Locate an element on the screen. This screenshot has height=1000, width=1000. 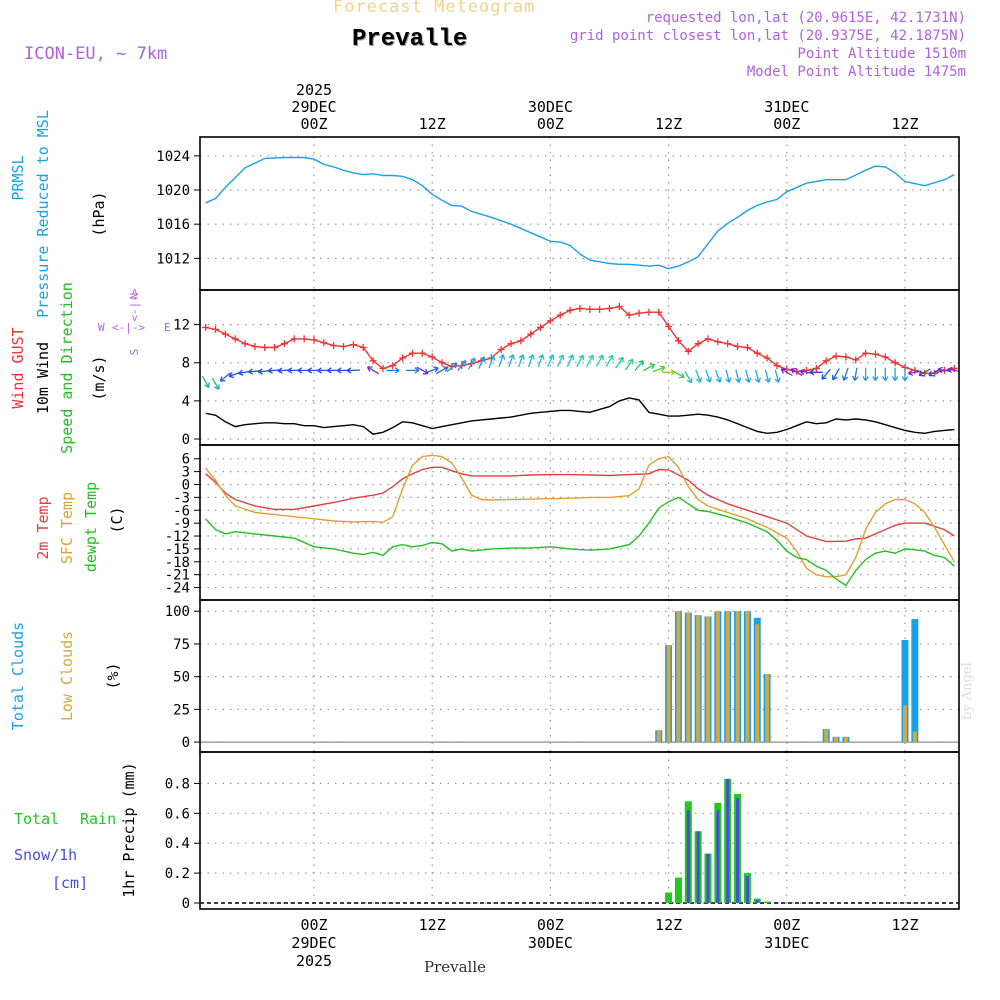
y-tick-label: 12 is located at coordinates (181, 326).